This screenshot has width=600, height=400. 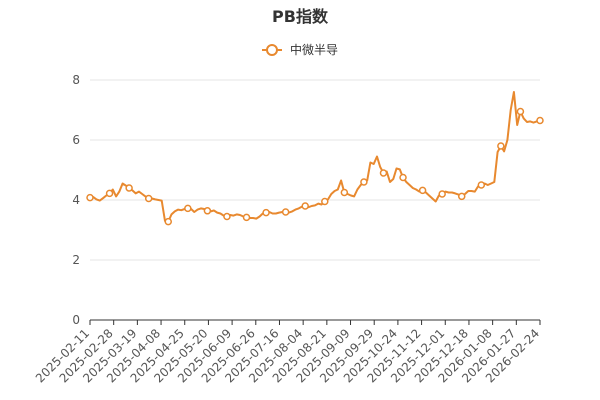 I want to click on legend: 中微半导, so click(x=300, y=49).